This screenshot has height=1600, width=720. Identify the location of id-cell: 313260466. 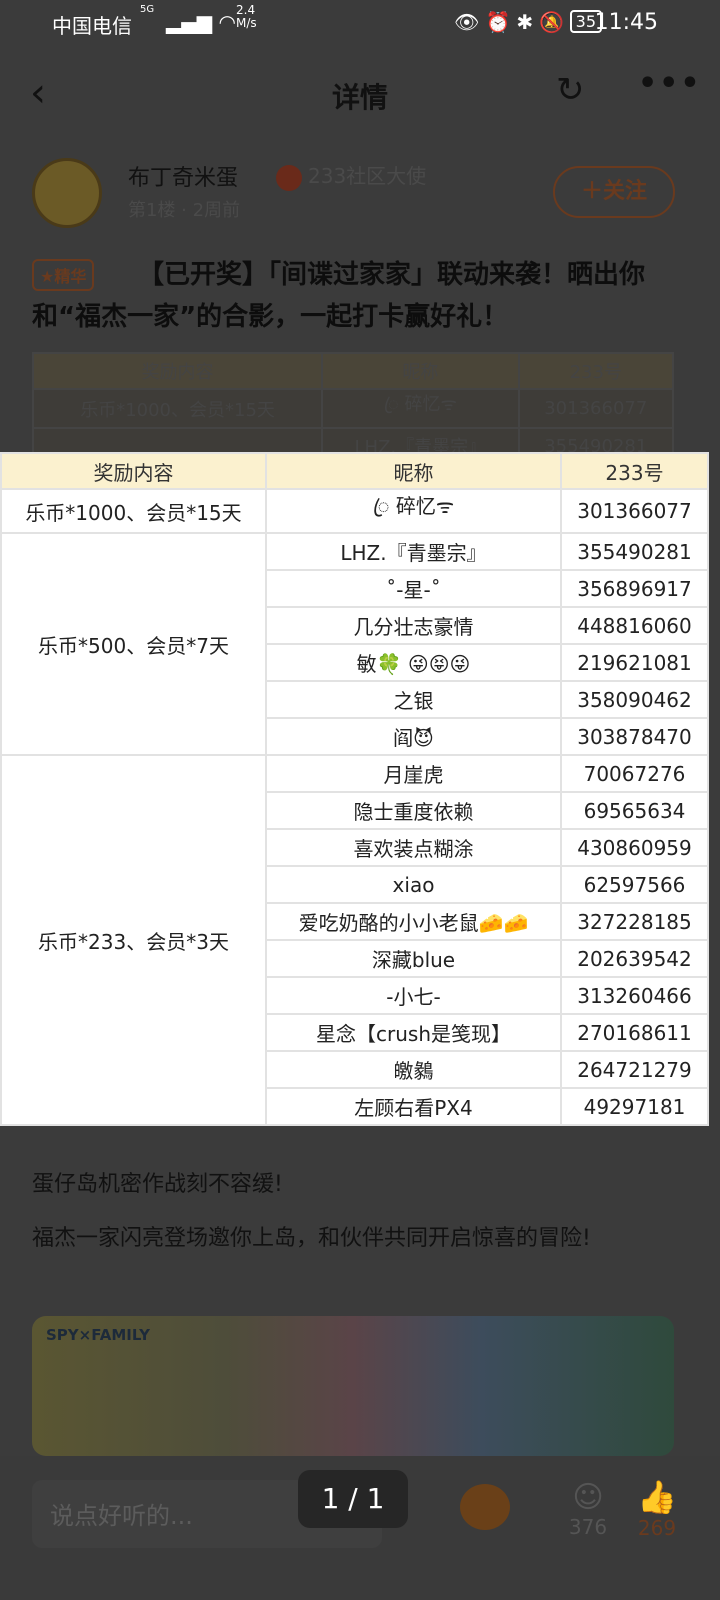
(634, 995).